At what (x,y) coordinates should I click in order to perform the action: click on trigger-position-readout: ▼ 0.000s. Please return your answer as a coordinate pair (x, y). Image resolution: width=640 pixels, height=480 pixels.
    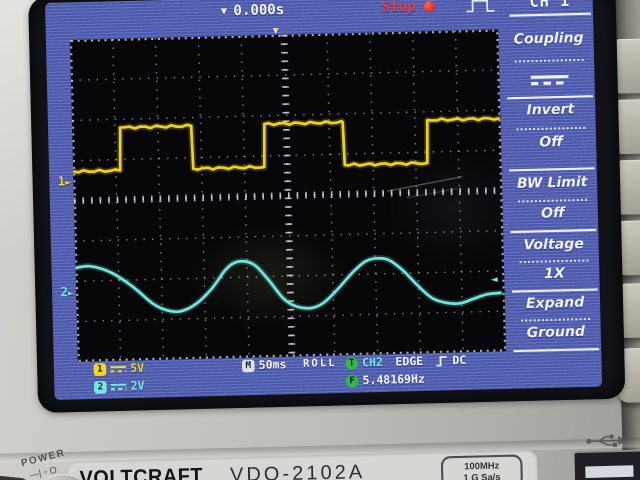
    Looking at the image, I should click on (253, 10).